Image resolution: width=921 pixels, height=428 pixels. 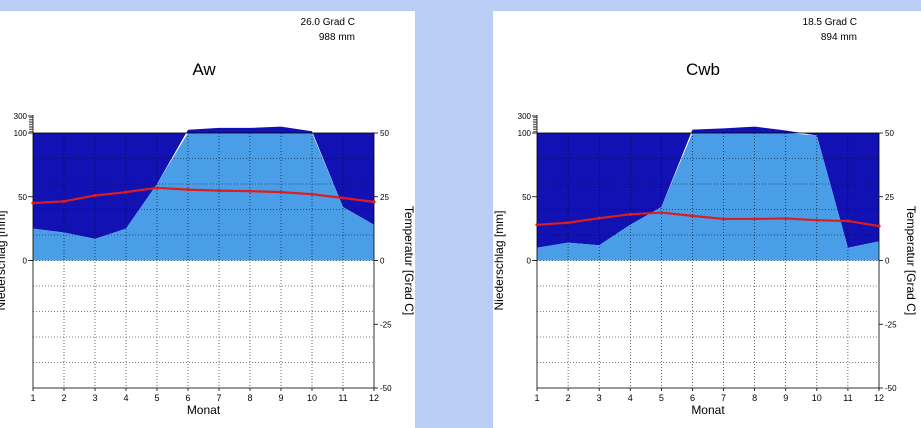 I want to click on annotation-mean-temp: 26.0 Grad C, so click(x=327, y=22).